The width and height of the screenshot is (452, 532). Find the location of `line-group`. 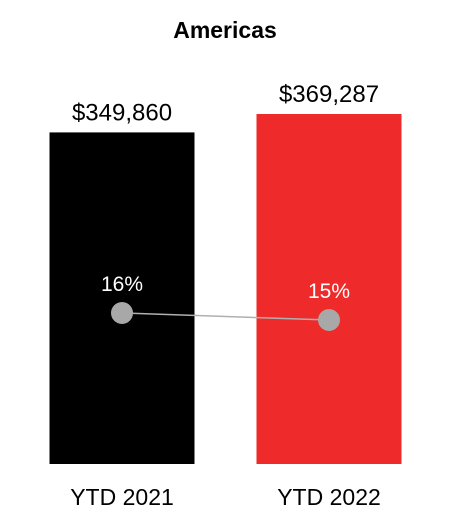

line-group is located at coordinates (225, 316).